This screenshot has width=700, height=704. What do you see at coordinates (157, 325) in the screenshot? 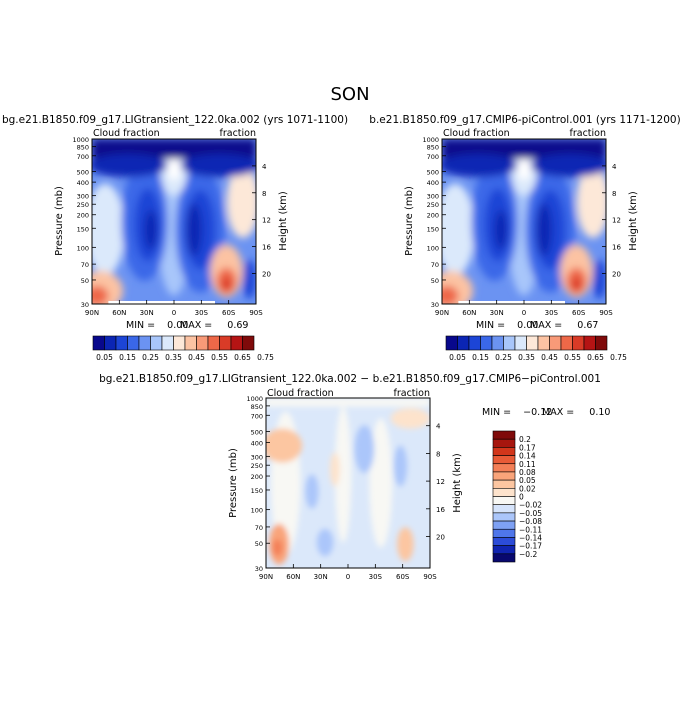
I see `panel-left-min: MIN = 0.00` at bounding box center [157, 325].